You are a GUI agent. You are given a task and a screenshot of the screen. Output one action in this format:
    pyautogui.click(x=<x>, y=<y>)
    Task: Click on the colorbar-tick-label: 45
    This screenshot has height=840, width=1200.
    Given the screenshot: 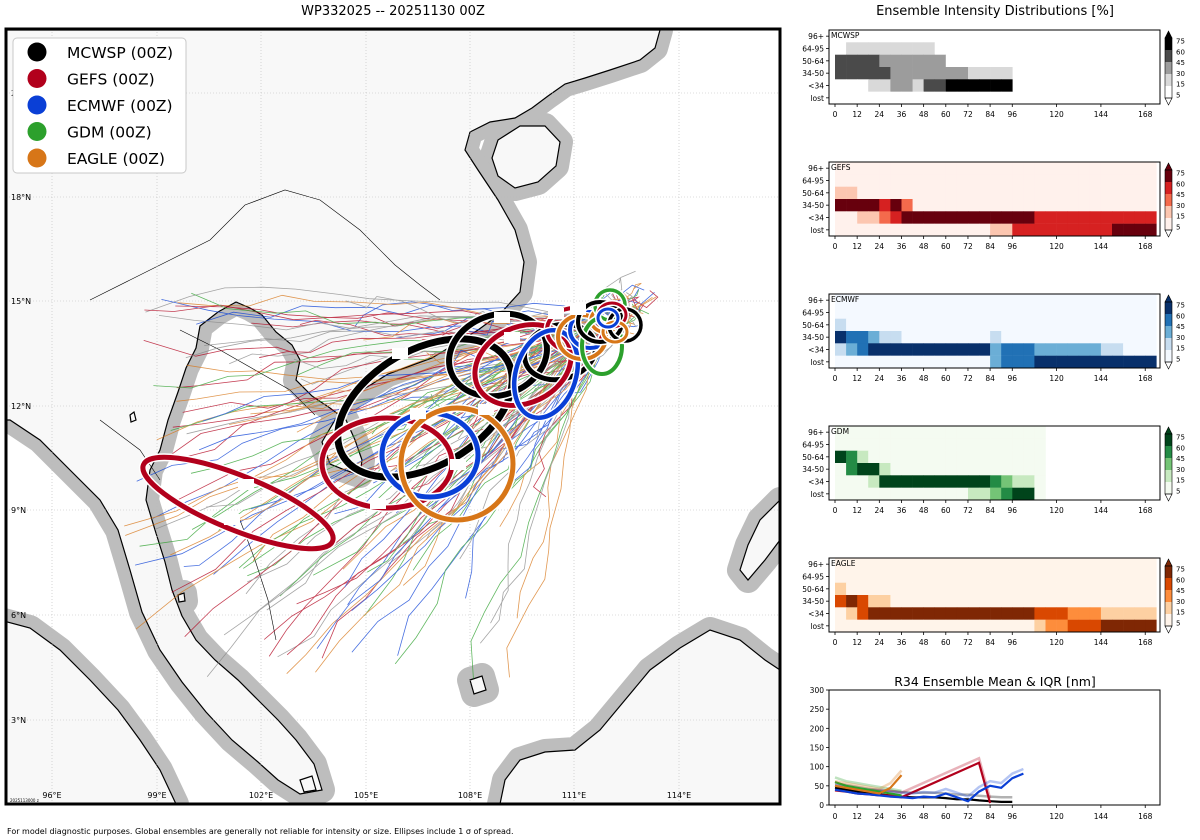 What is the action you would take?
    pyautogui.click(x=1180, y=63)
    